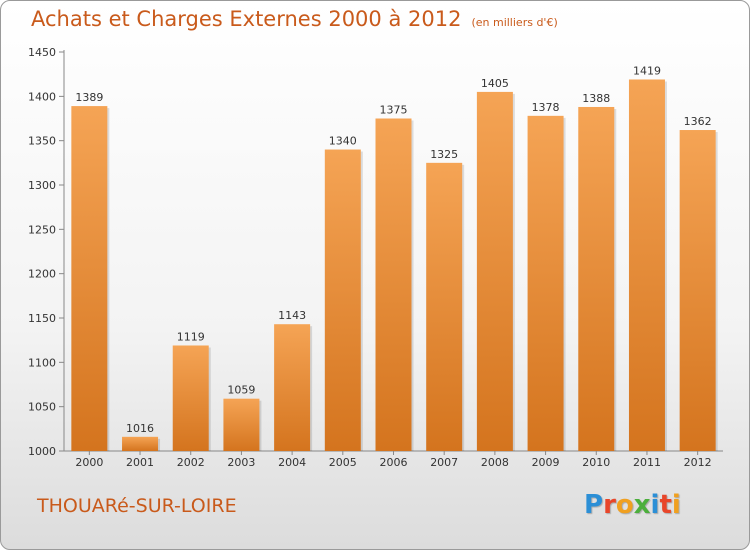 Image resolution: width=750 pixels, height=550 pixels. I want to click on bar-2005, so click(342, 300).